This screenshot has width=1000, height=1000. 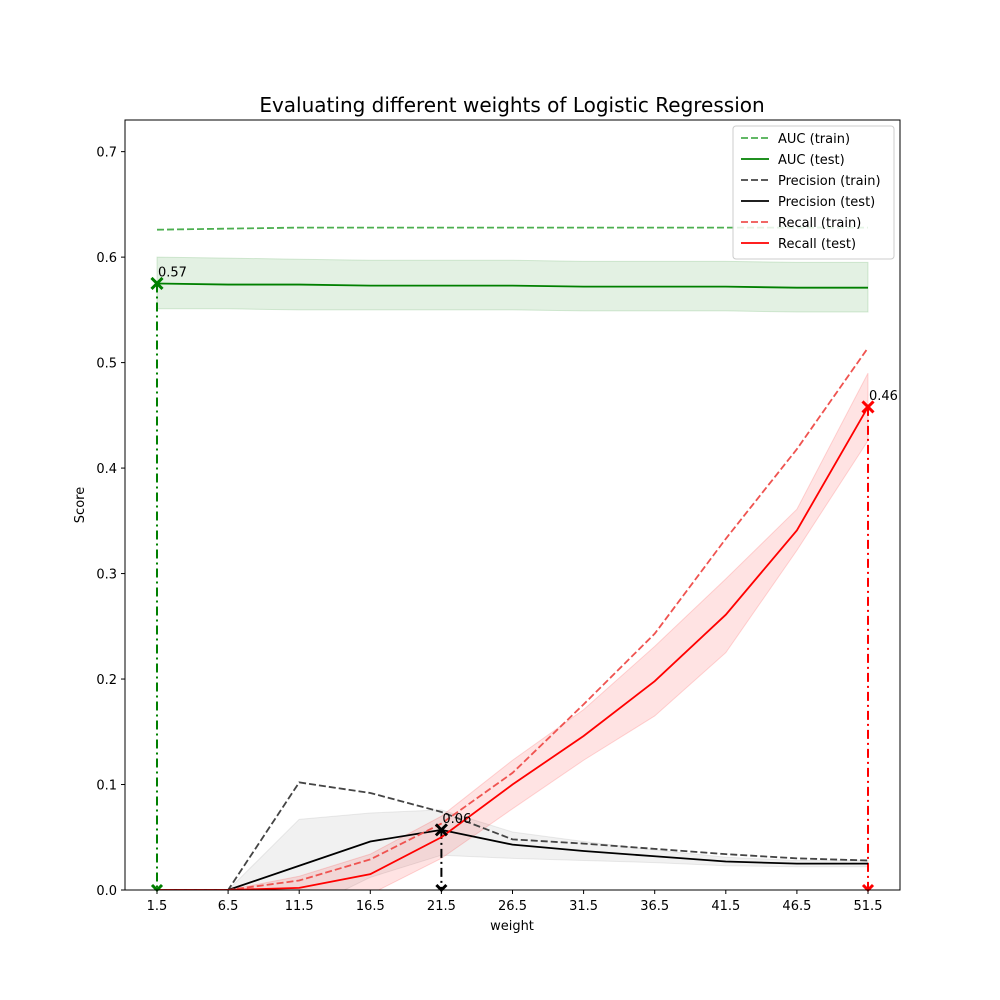 I want to click on y-axis-label: Score, so click(x=80, y=505).